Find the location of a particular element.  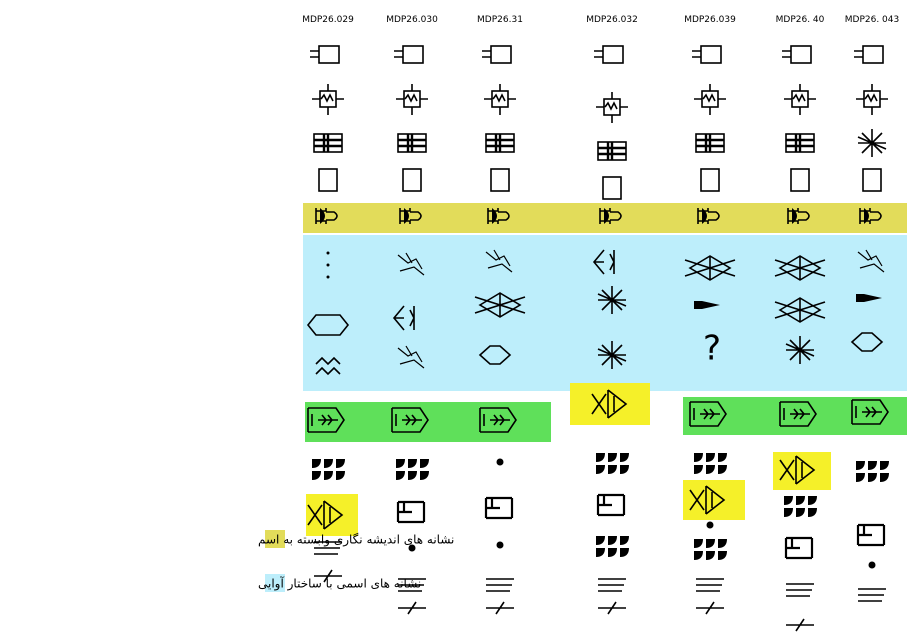

legend-label: نشانه های اسمی با ساختار آوایی is located at coordinates (339, 584).